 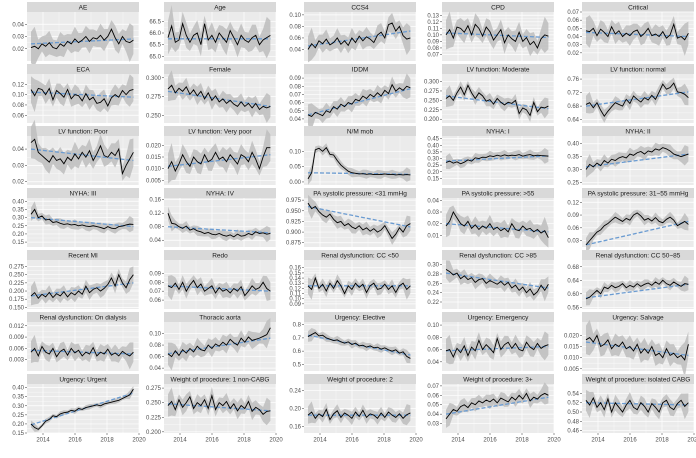 What do you see at coordinates (154, 158) in the screenshot?
I see `y-tick-label: 0.015` at bounding box center [154, 158].